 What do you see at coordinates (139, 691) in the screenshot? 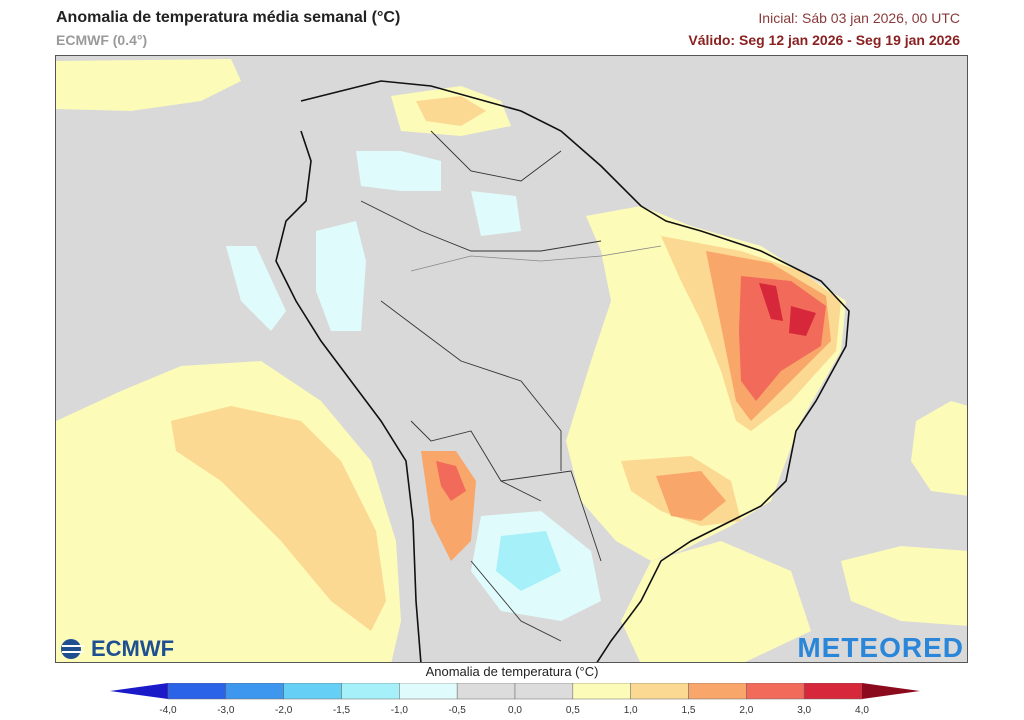
I see `colorbar-low-arrow` at bounding box center [139, 691].